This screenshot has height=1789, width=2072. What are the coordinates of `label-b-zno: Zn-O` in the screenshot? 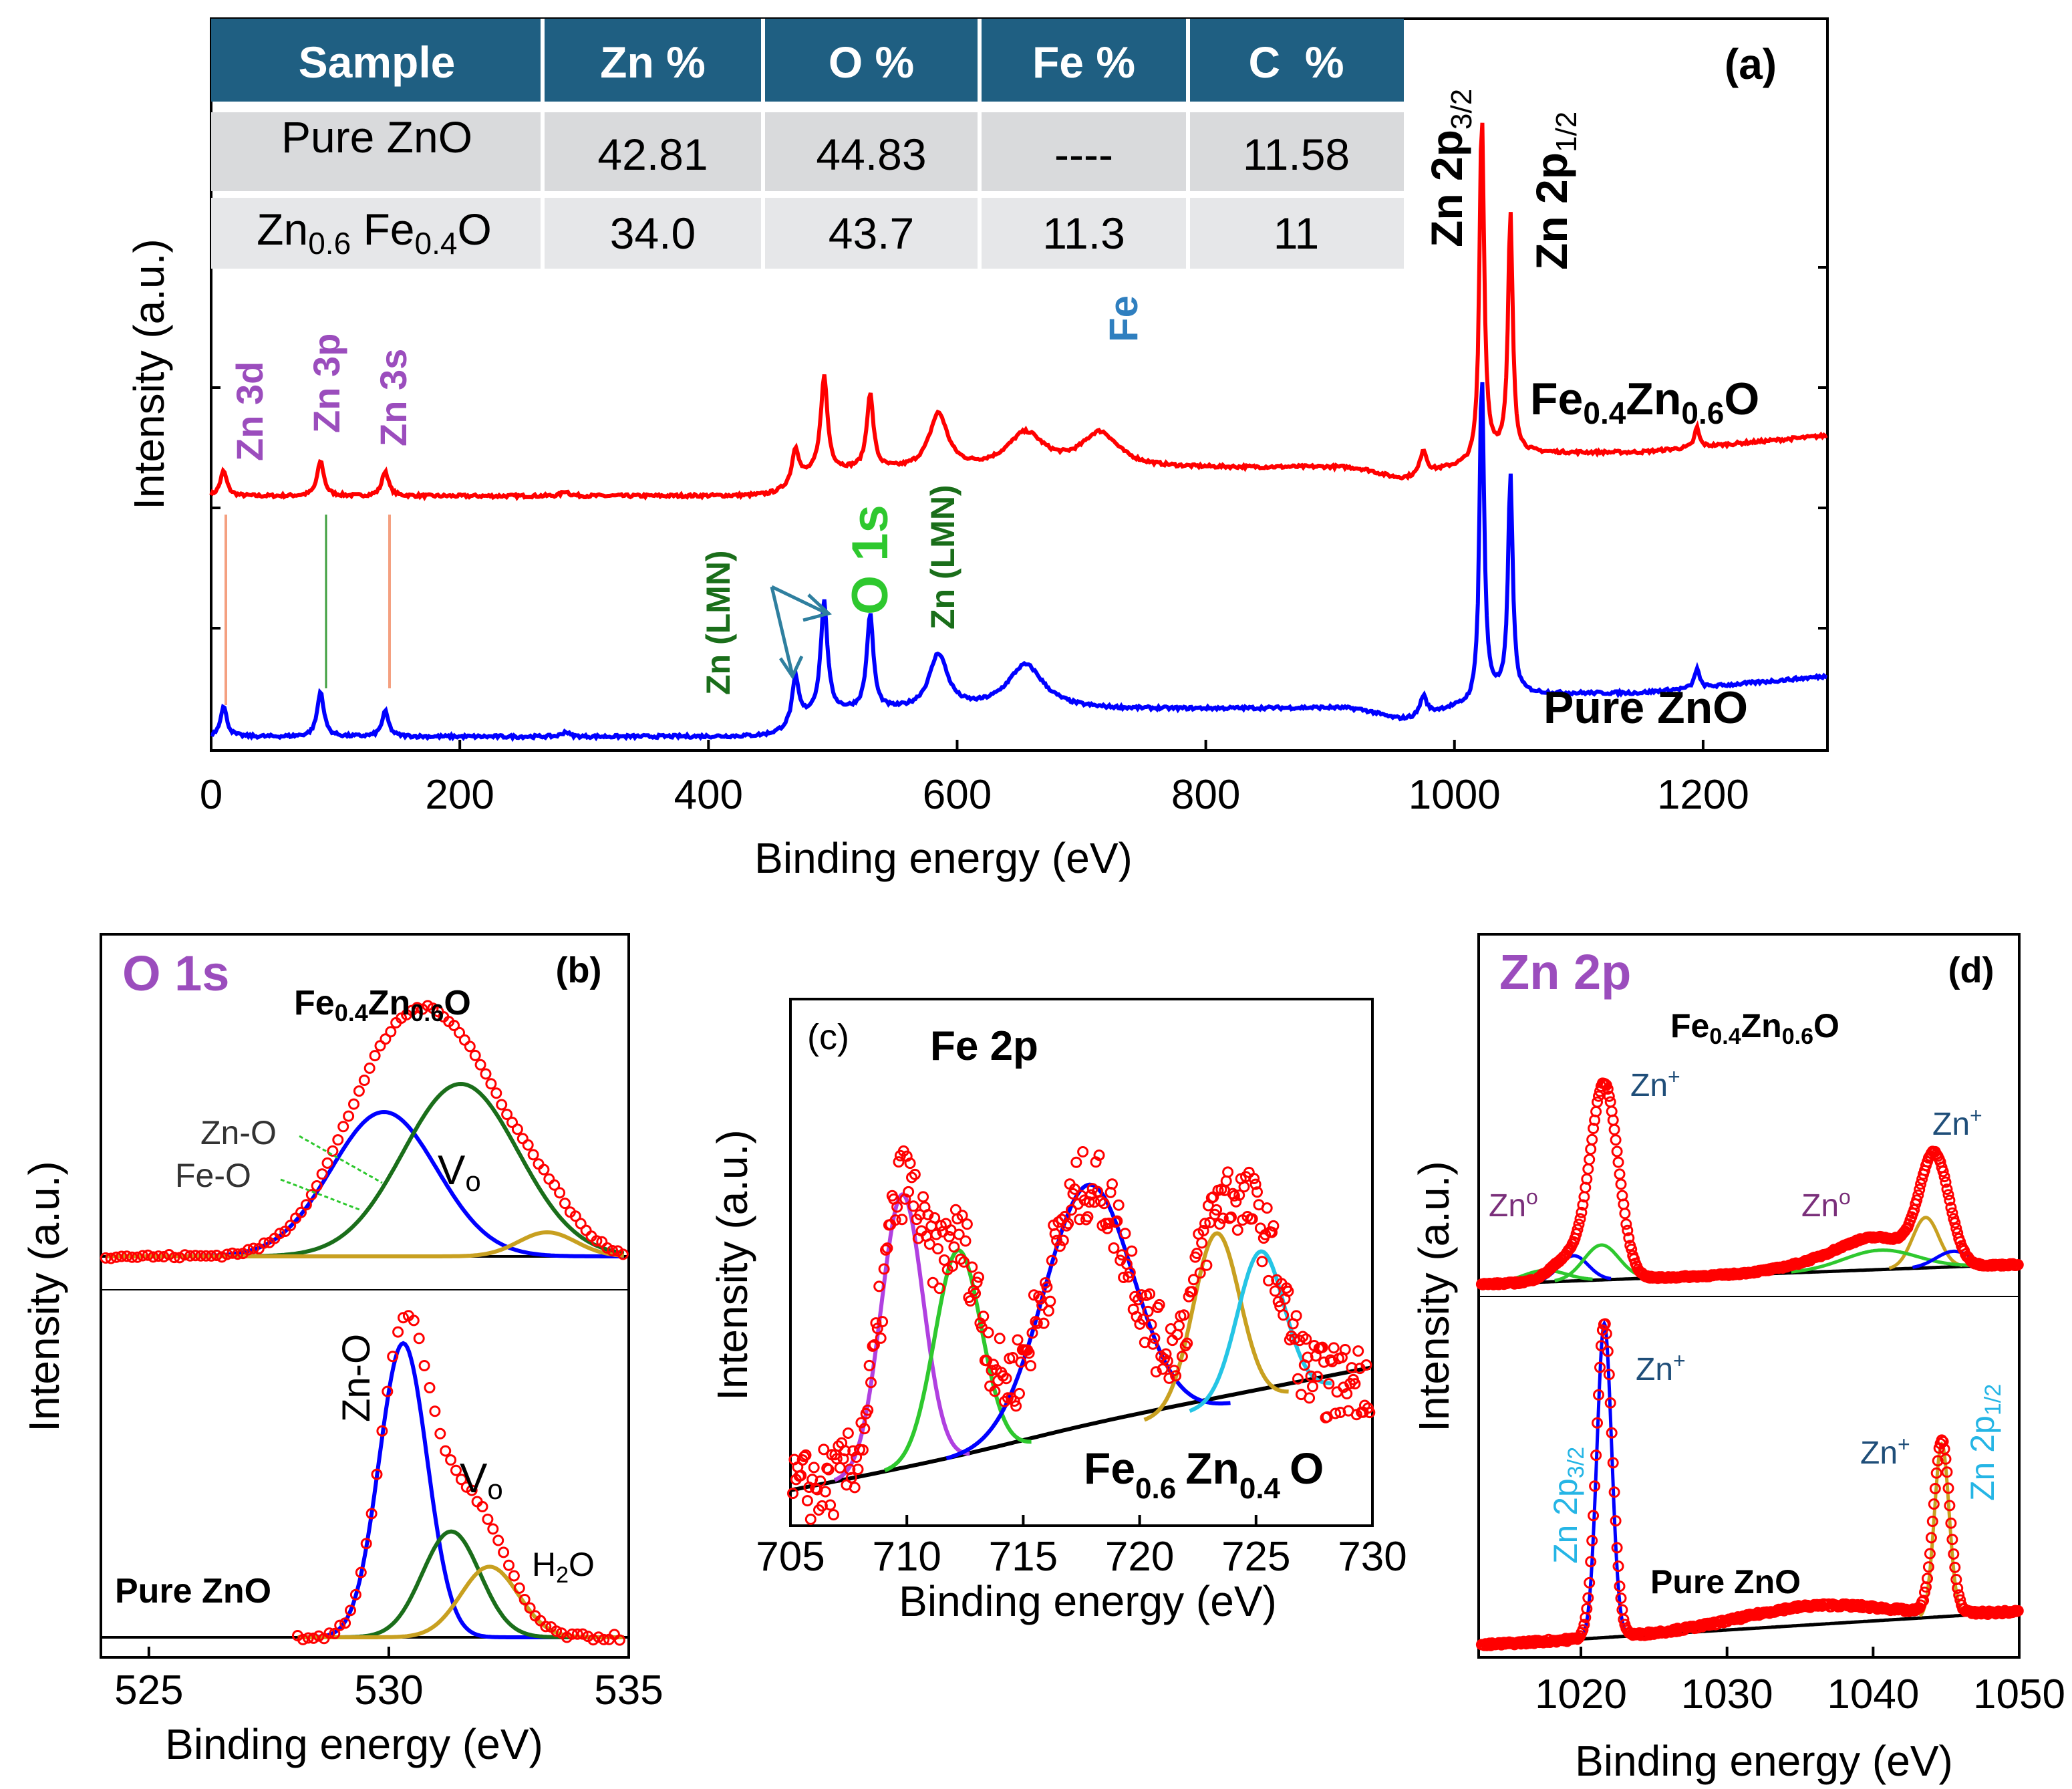 It's located at (239, 1132).